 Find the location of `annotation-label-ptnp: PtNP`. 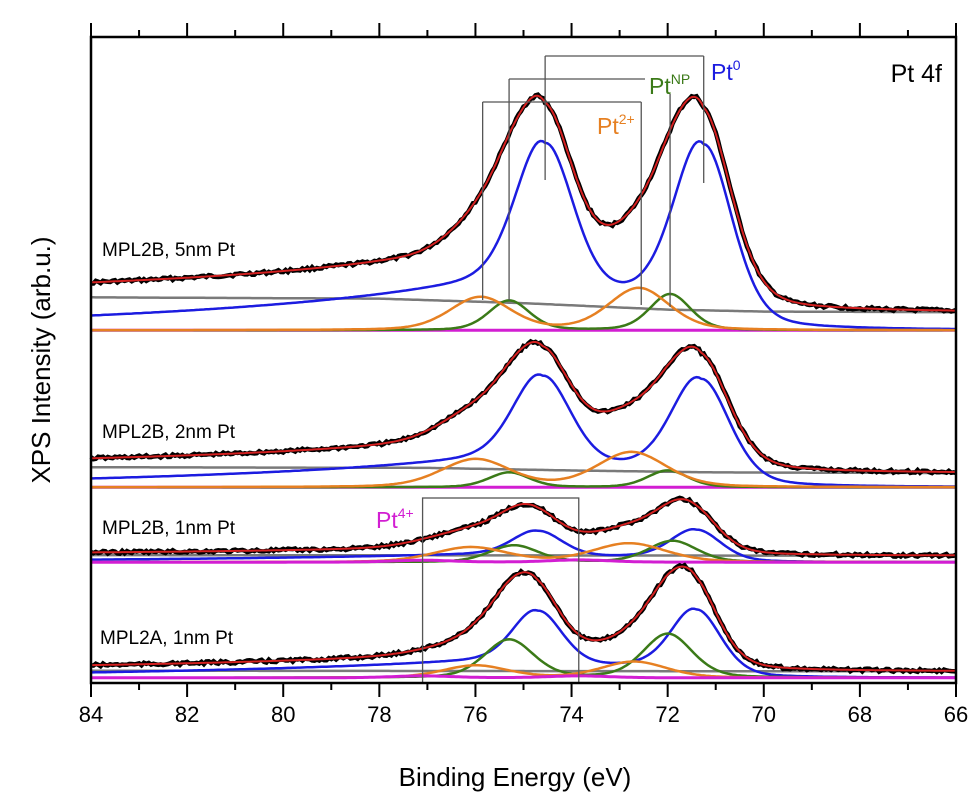

annotation-label-ptnp: PtNP is located at coordinates (669, 85).